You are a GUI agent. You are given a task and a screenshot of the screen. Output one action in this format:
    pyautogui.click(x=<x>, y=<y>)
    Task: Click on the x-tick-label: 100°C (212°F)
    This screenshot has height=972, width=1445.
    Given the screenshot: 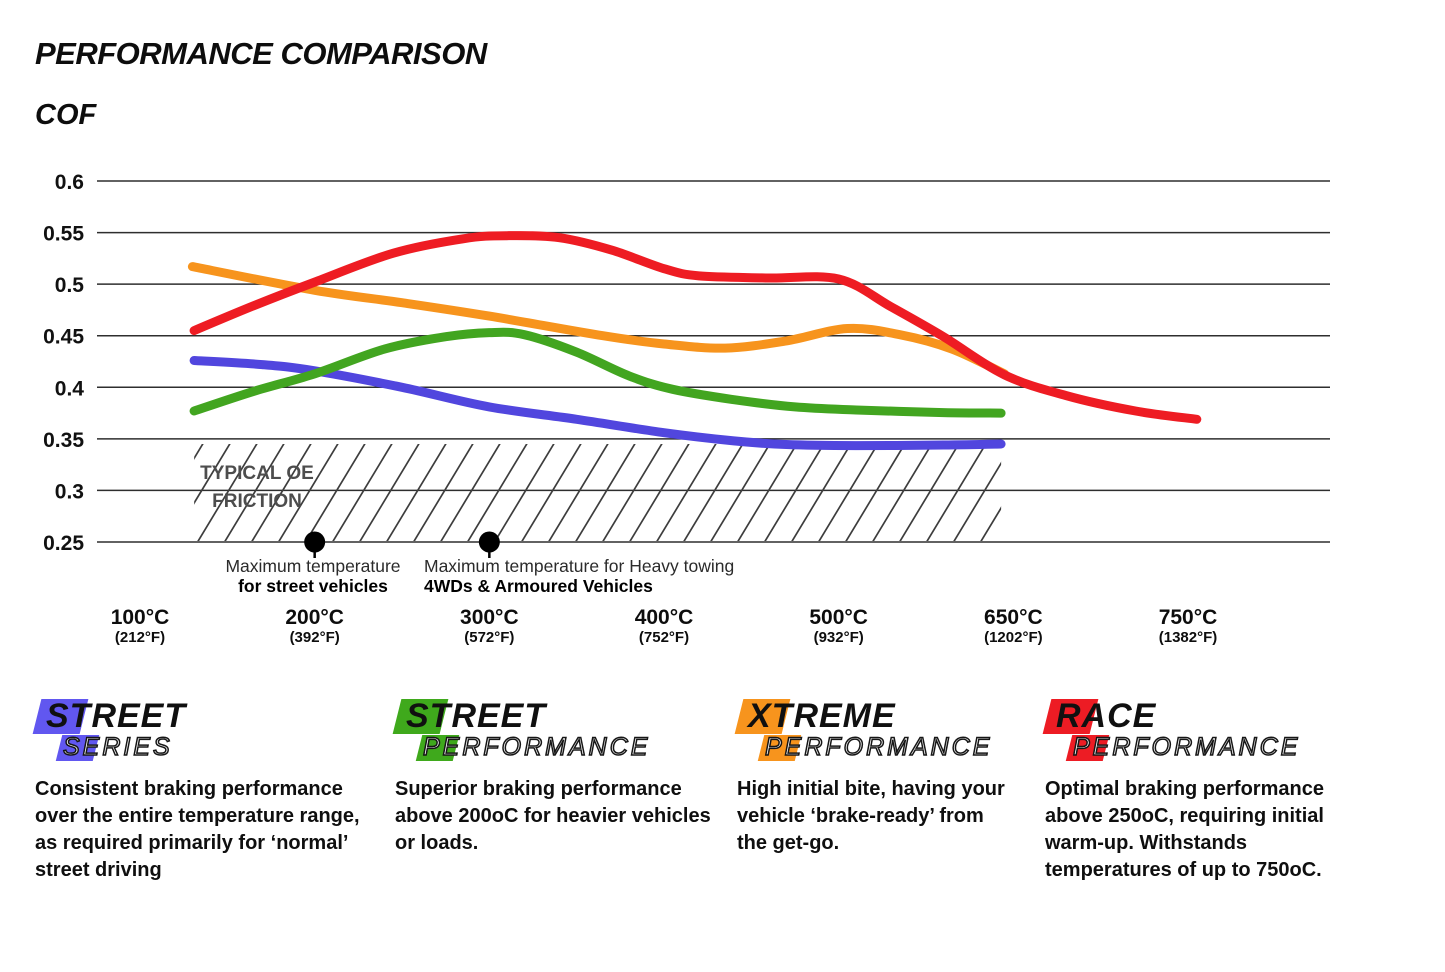 What is the action you would take?
    pyautogui.click(x=140, y=626)
    